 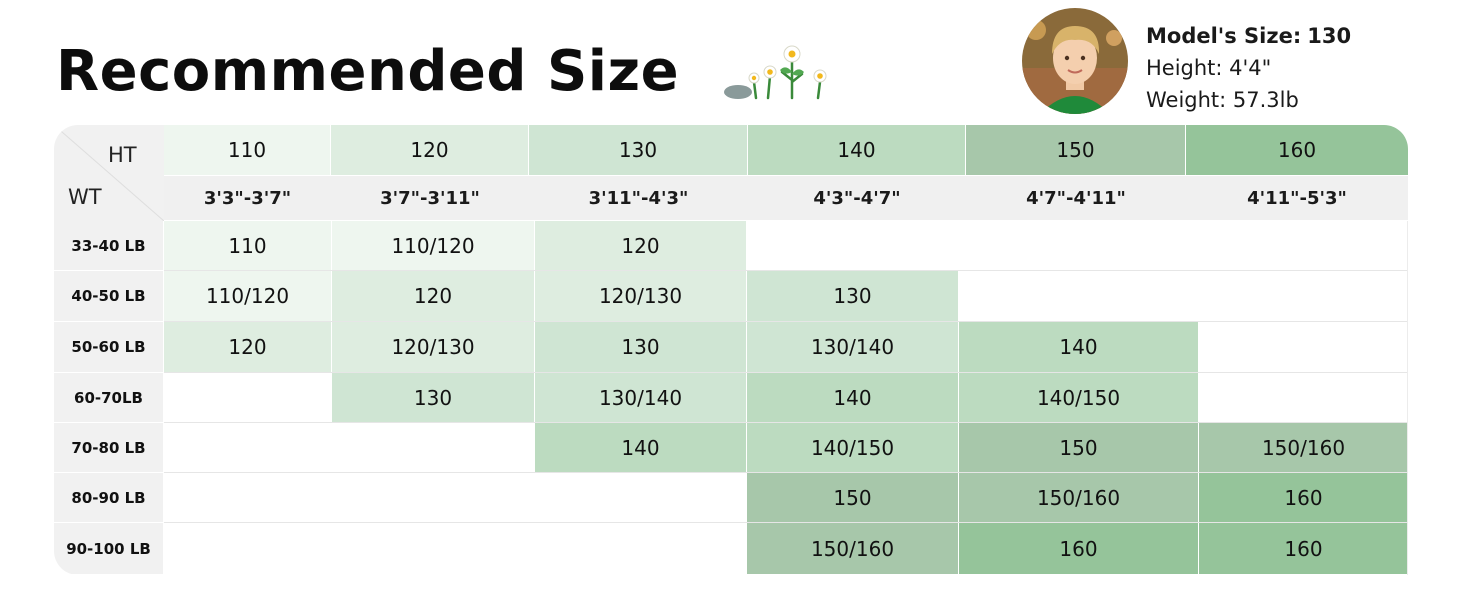 What do you see at coordinates (108, 347) in the screenshot?
I see `weight-label: 50-60 LB` at bounding box center [108, 347].